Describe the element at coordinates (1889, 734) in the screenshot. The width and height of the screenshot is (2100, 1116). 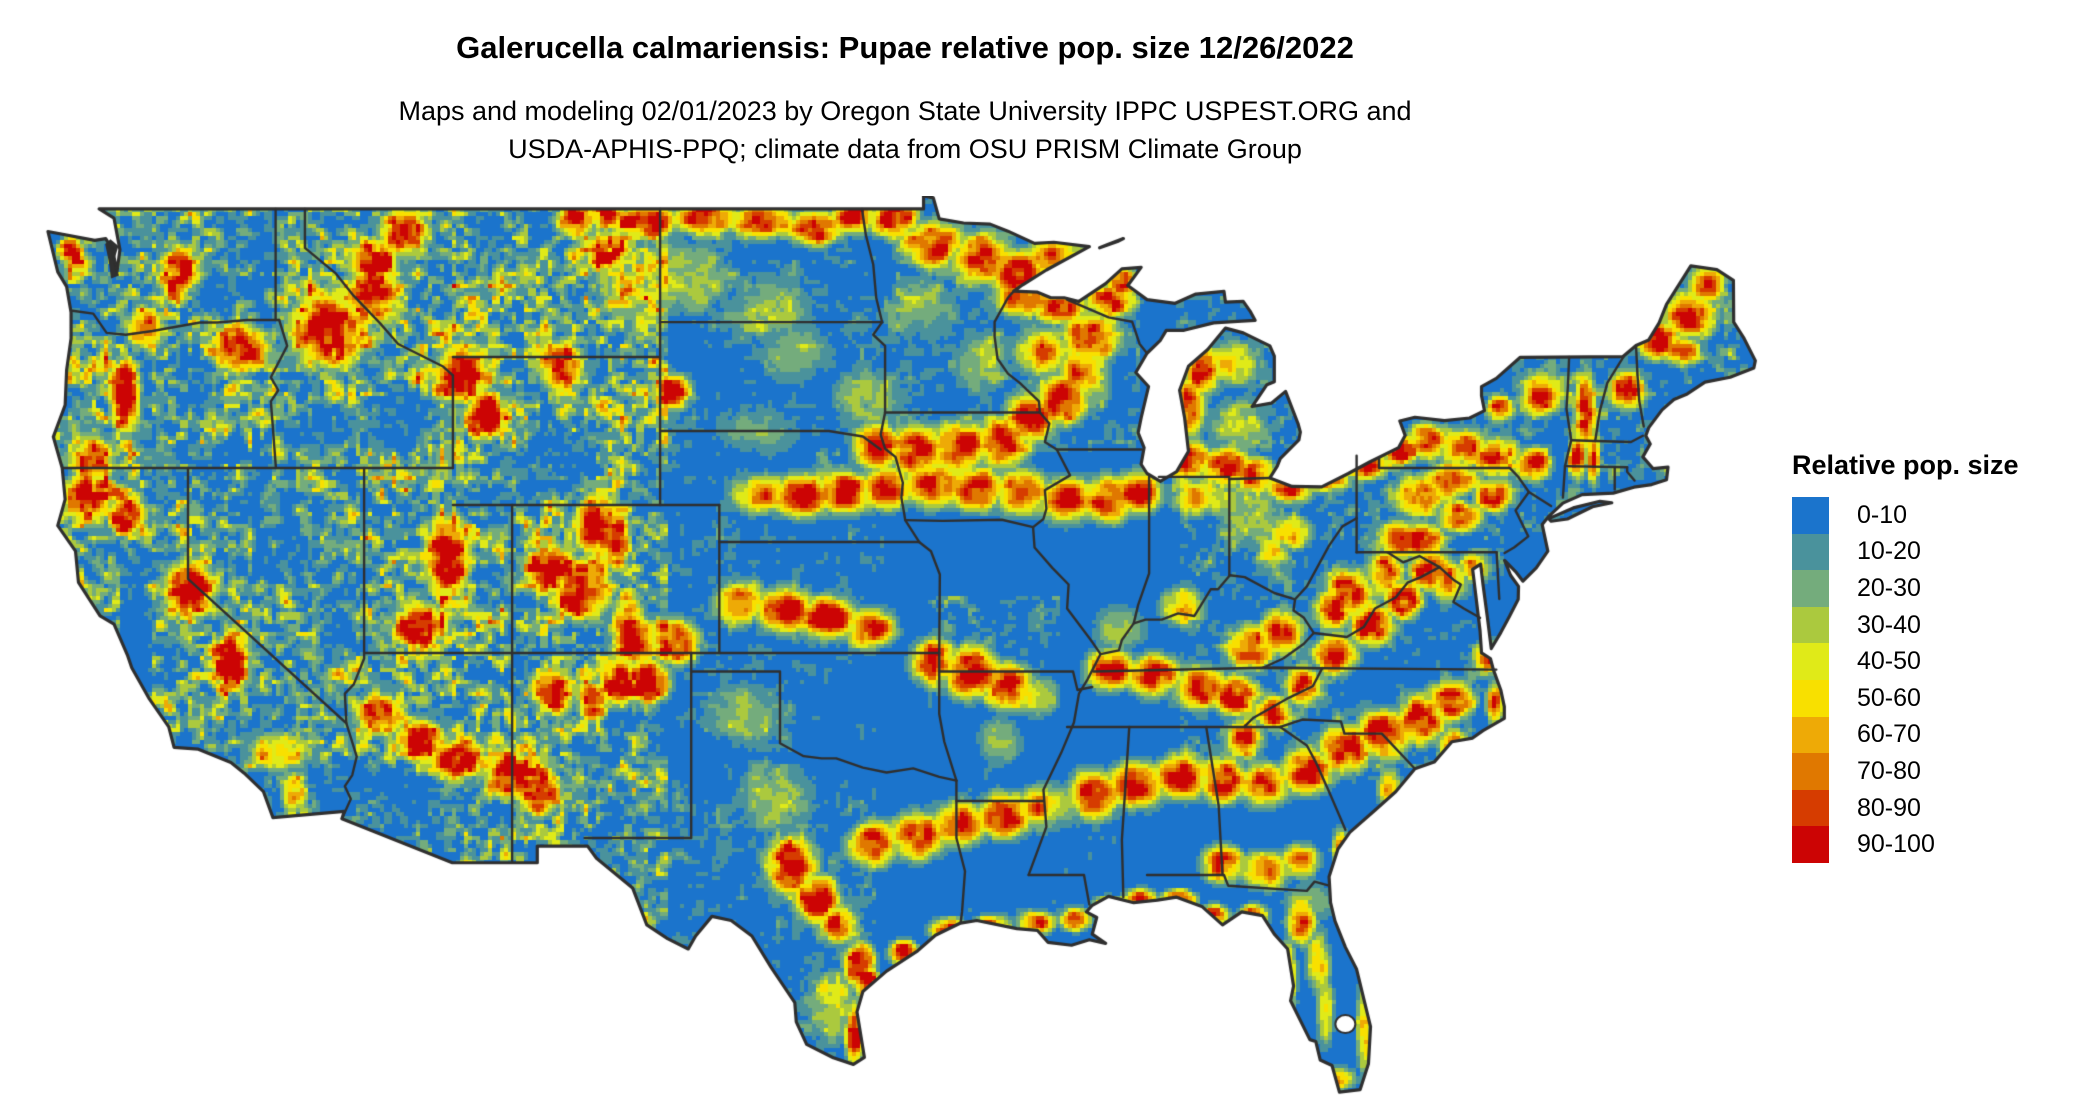
I see `legend-label: 60-70` at that location.